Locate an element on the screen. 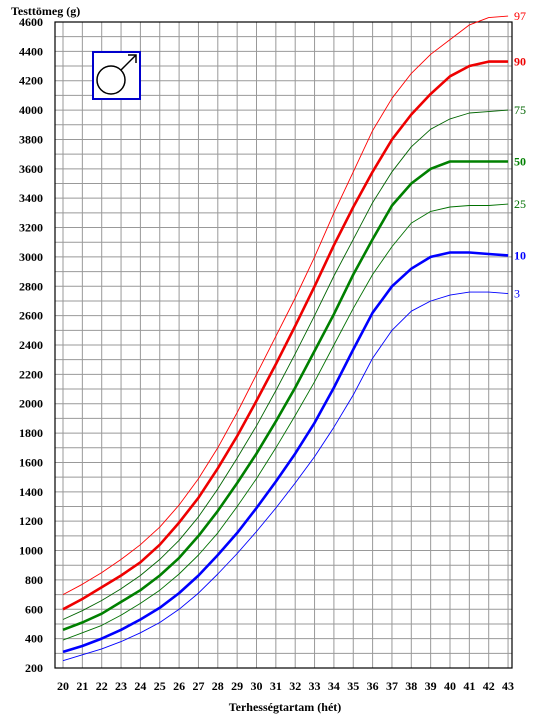  x-tick-label: 29 is located at coordinates (237, 686).